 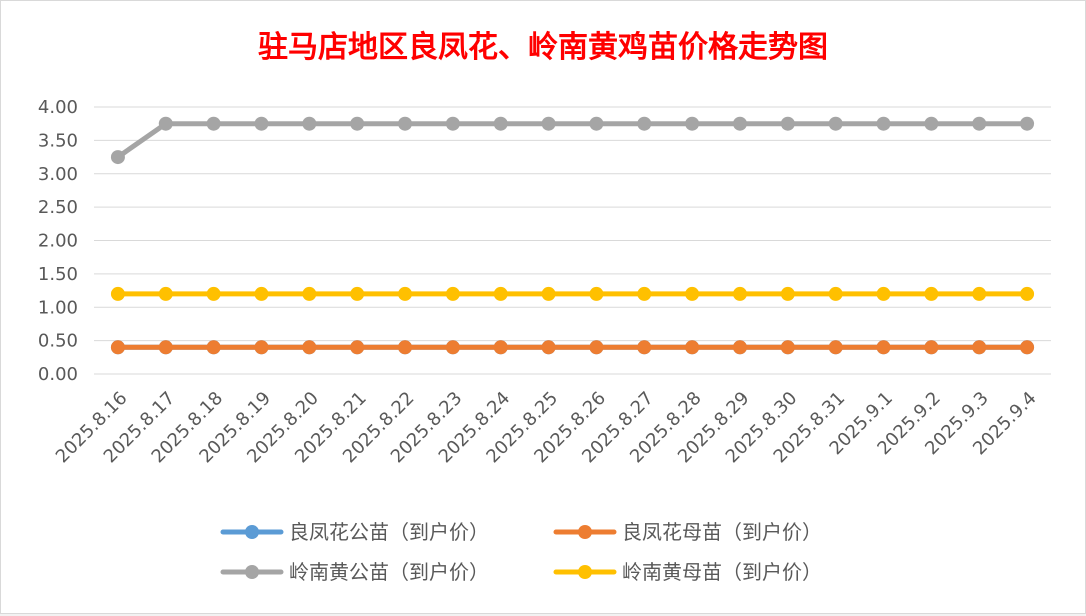 I want to click on series-line, so click(x=572, y=140).